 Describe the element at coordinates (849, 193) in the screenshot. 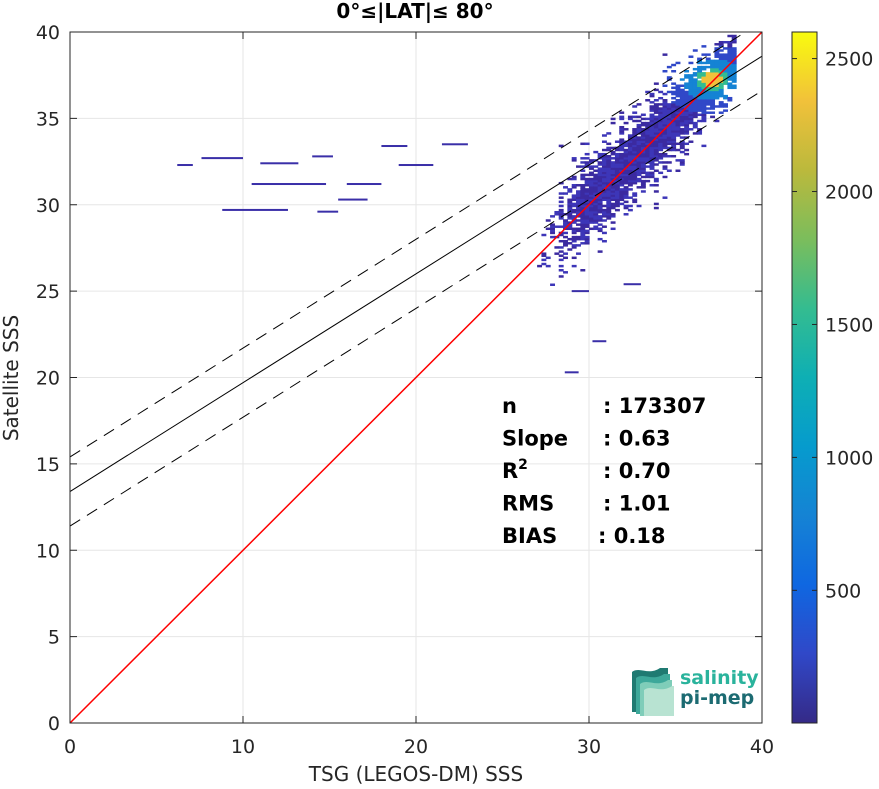

I see `colorbar-tick-label: 2000` at that location.